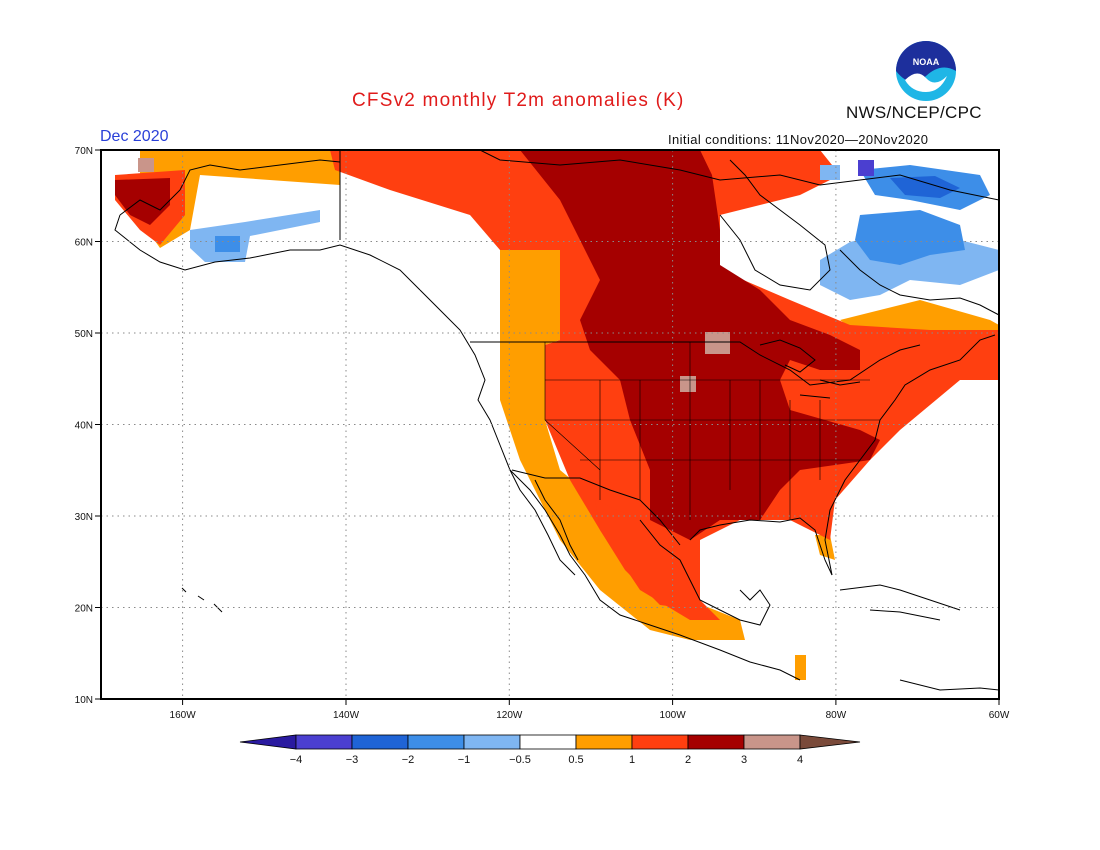 This screenshot has height=850, width=1100. What do you see at coordinates (183, 715) in the screenshot?
I see `lon-label: 160W` at bounding box center [183, 715].